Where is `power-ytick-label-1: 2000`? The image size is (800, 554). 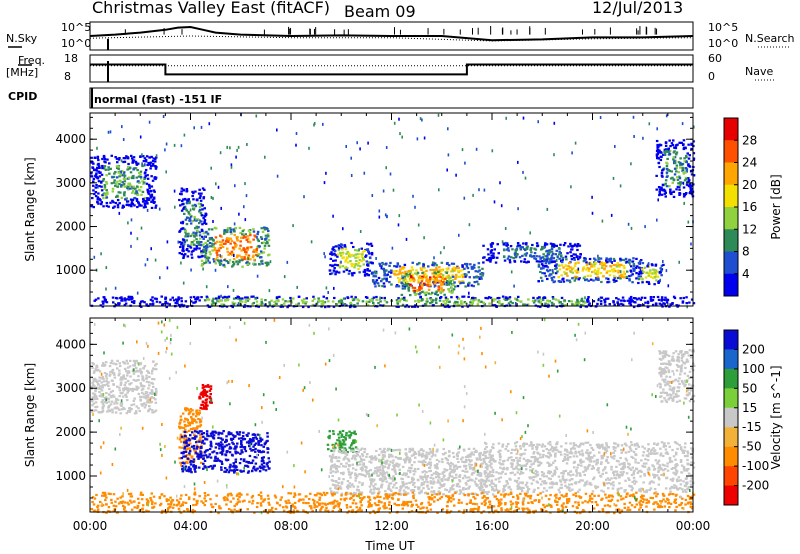
power-ytick-label-1: 2000 is located at coordinates (70, 227).